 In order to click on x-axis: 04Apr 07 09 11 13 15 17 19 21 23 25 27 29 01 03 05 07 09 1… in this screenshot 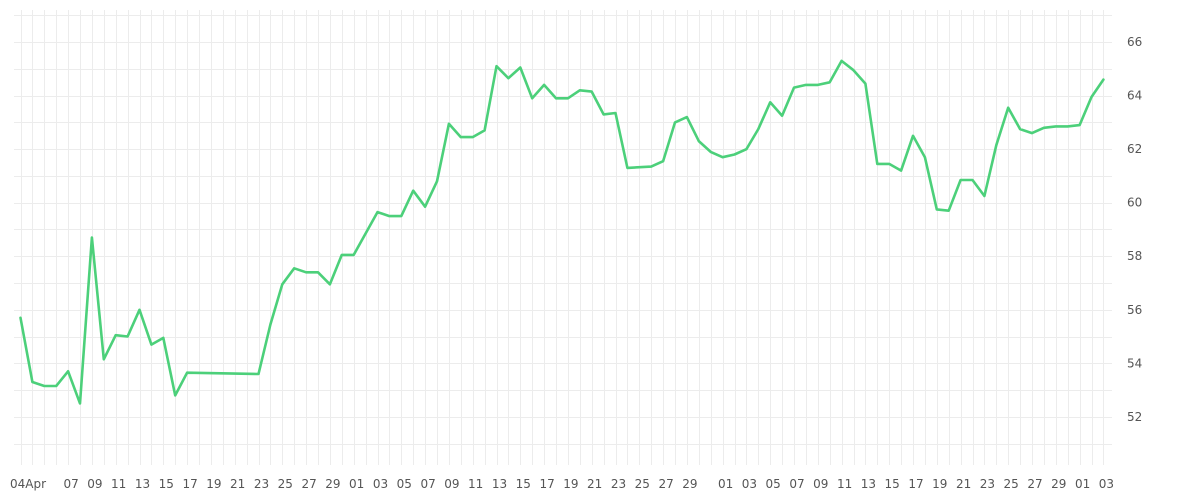, I will do `click(562, 484)`.